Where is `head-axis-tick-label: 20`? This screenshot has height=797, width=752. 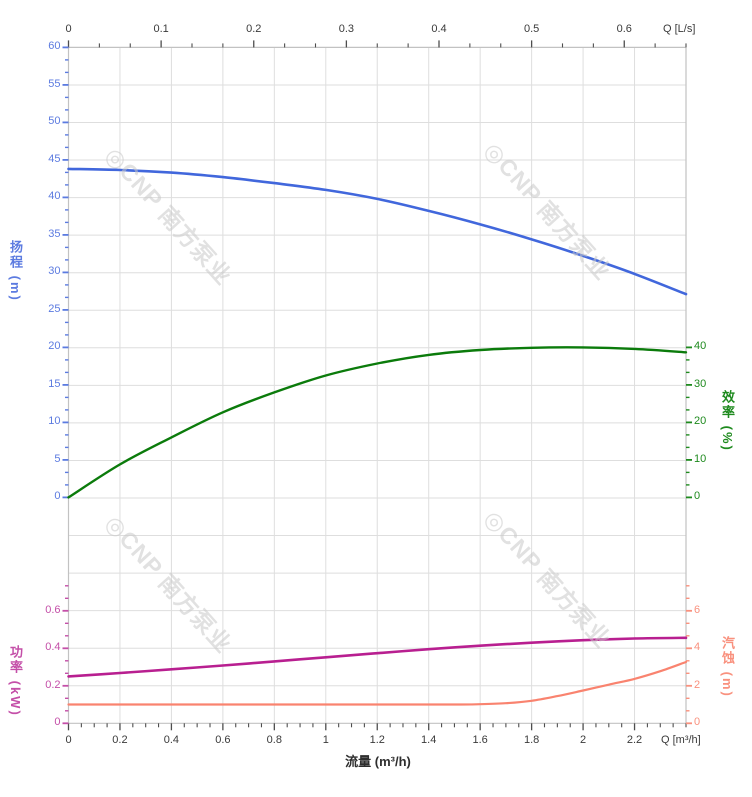 head-axis-tick-label: 20 is located at coordinates (54, 346).